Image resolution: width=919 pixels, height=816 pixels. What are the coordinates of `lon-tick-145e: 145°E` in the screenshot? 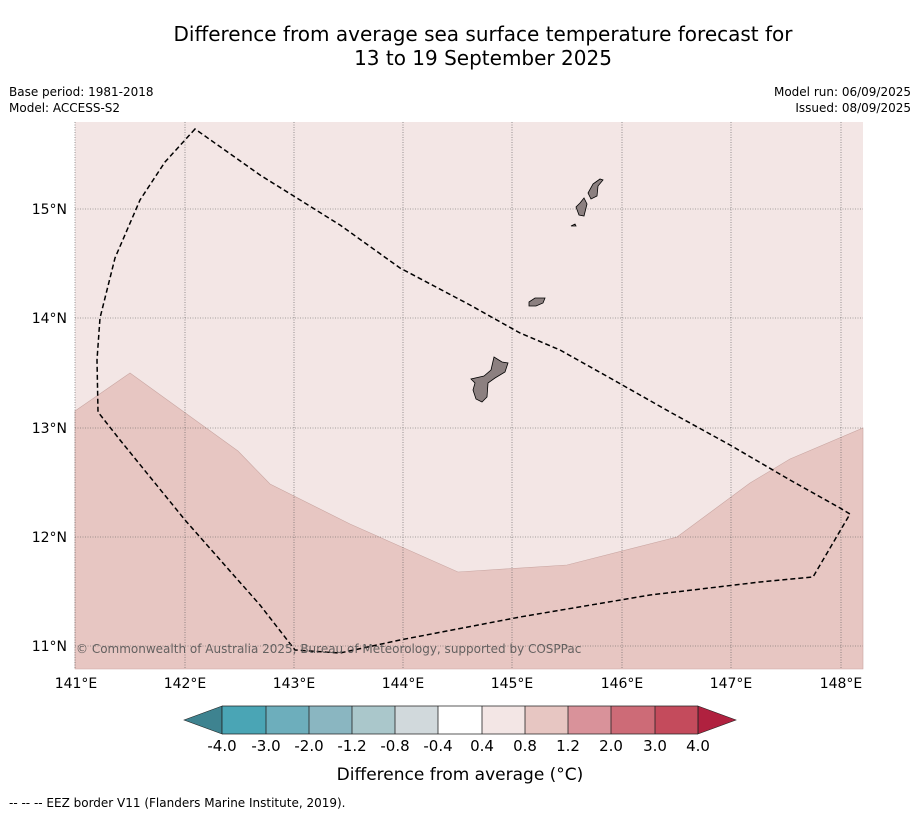 It's located at (512, 684).